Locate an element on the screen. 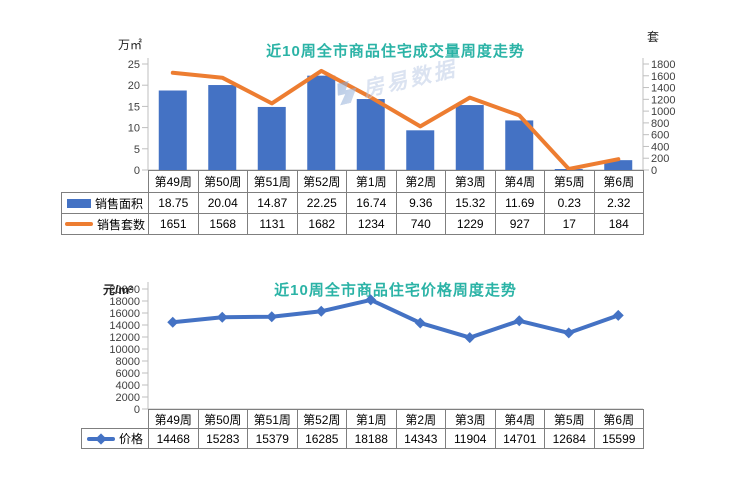 The width and height of the screenshot is (740, 488). value-cell: 184 is located at coordinates (618, 224).